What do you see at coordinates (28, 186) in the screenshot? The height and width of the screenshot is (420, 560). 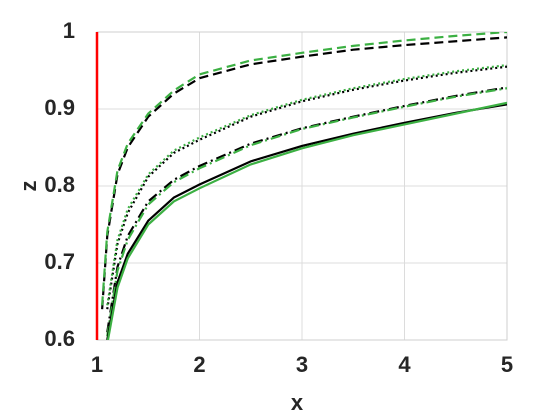 I see `y-axis-label: z` at bounding box center [28, 186].